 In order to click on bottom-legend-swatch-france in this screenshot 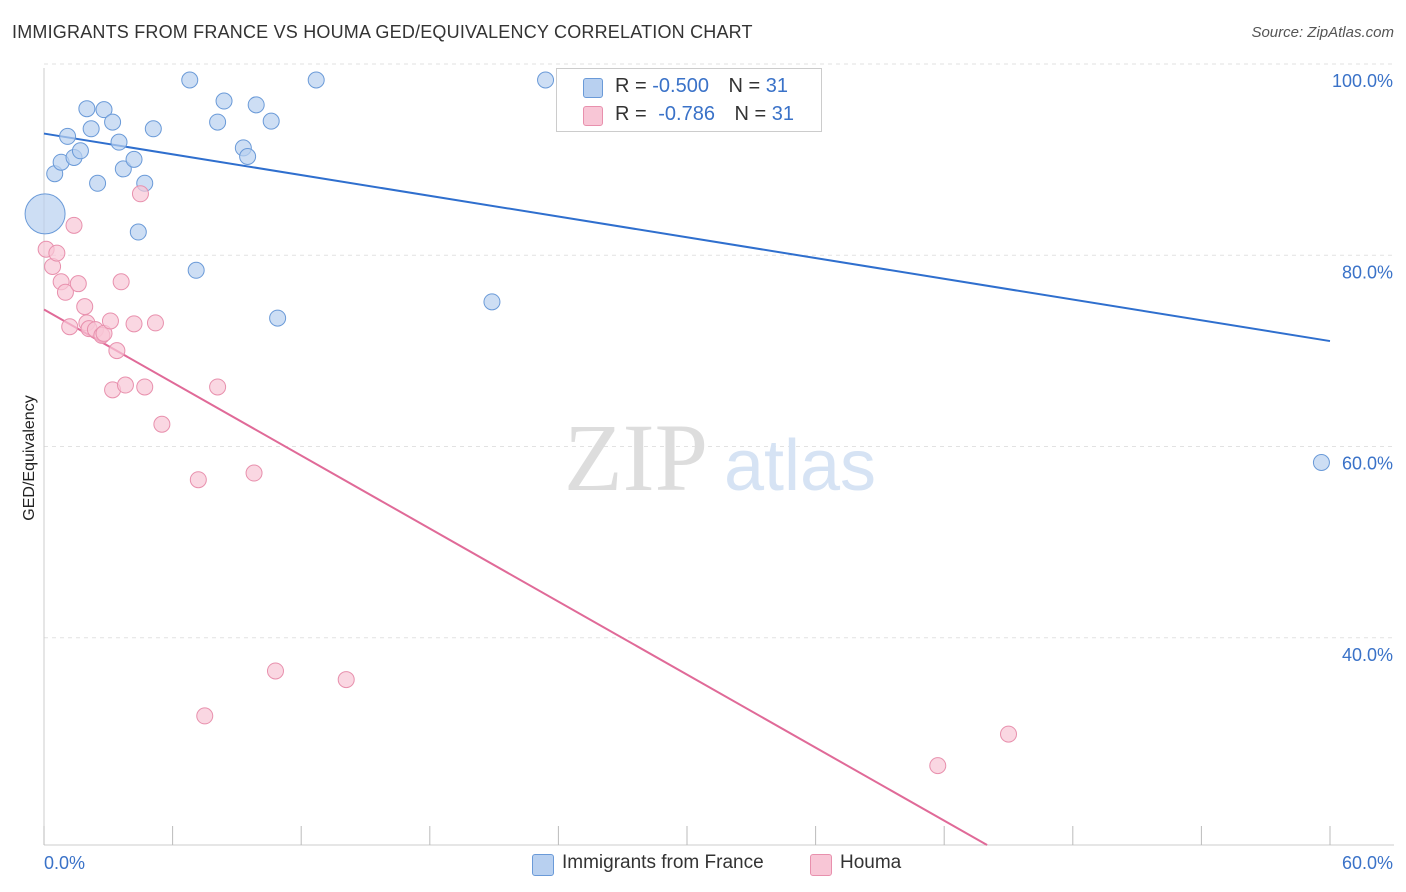, I will do `click(543, 865)`.